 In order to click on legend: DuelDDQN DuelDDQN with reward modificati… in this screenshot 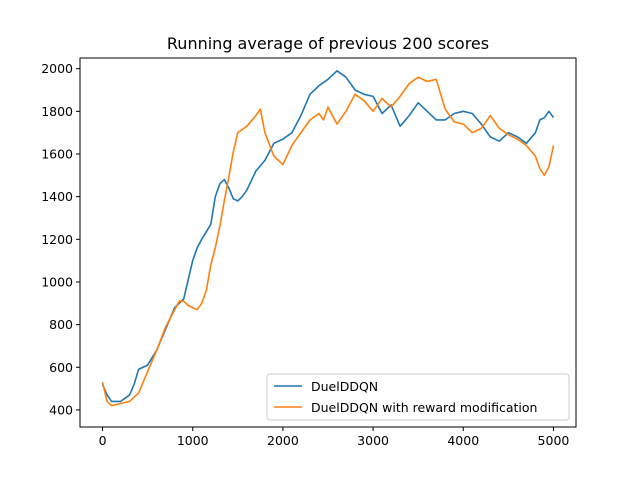, I will do `click(418, 397)`.